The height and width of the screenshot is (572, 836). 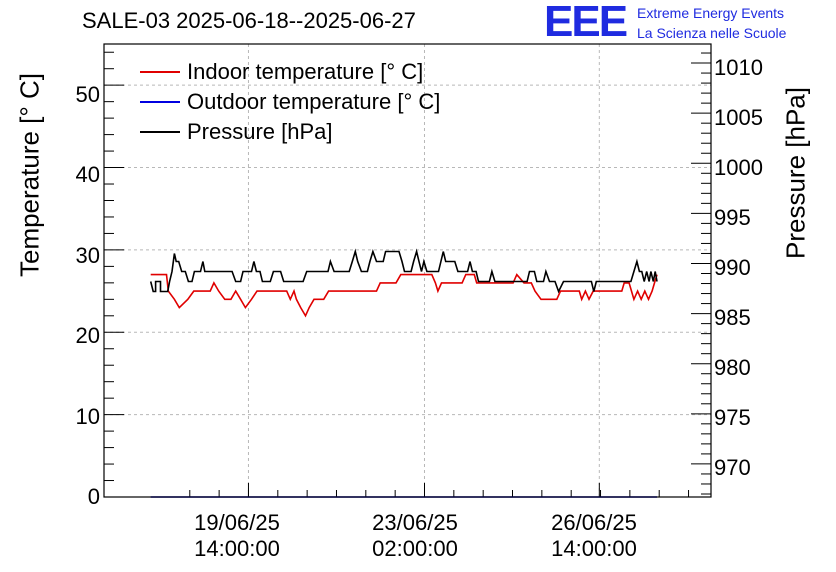 What do you see at coordinates (160, 102) in the screenshot?
I see `legend-swatch-outdoor` at bounding box center [160, 102].